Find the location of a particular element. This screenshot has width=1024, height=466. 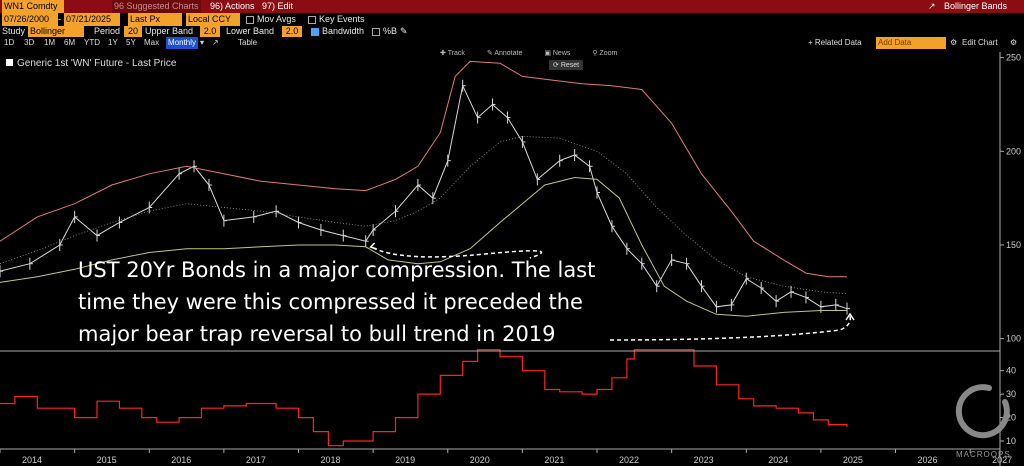

track-tool: ✚ Track is located at coordinates (452, 53).